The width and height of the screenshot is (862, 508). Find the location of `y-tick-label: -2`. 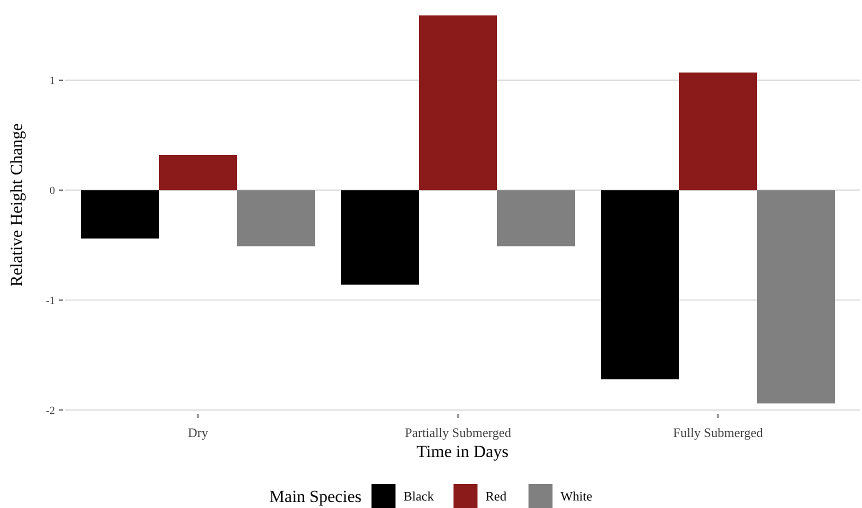

y-tick-label: -2 is located at coordinates (50, 410).